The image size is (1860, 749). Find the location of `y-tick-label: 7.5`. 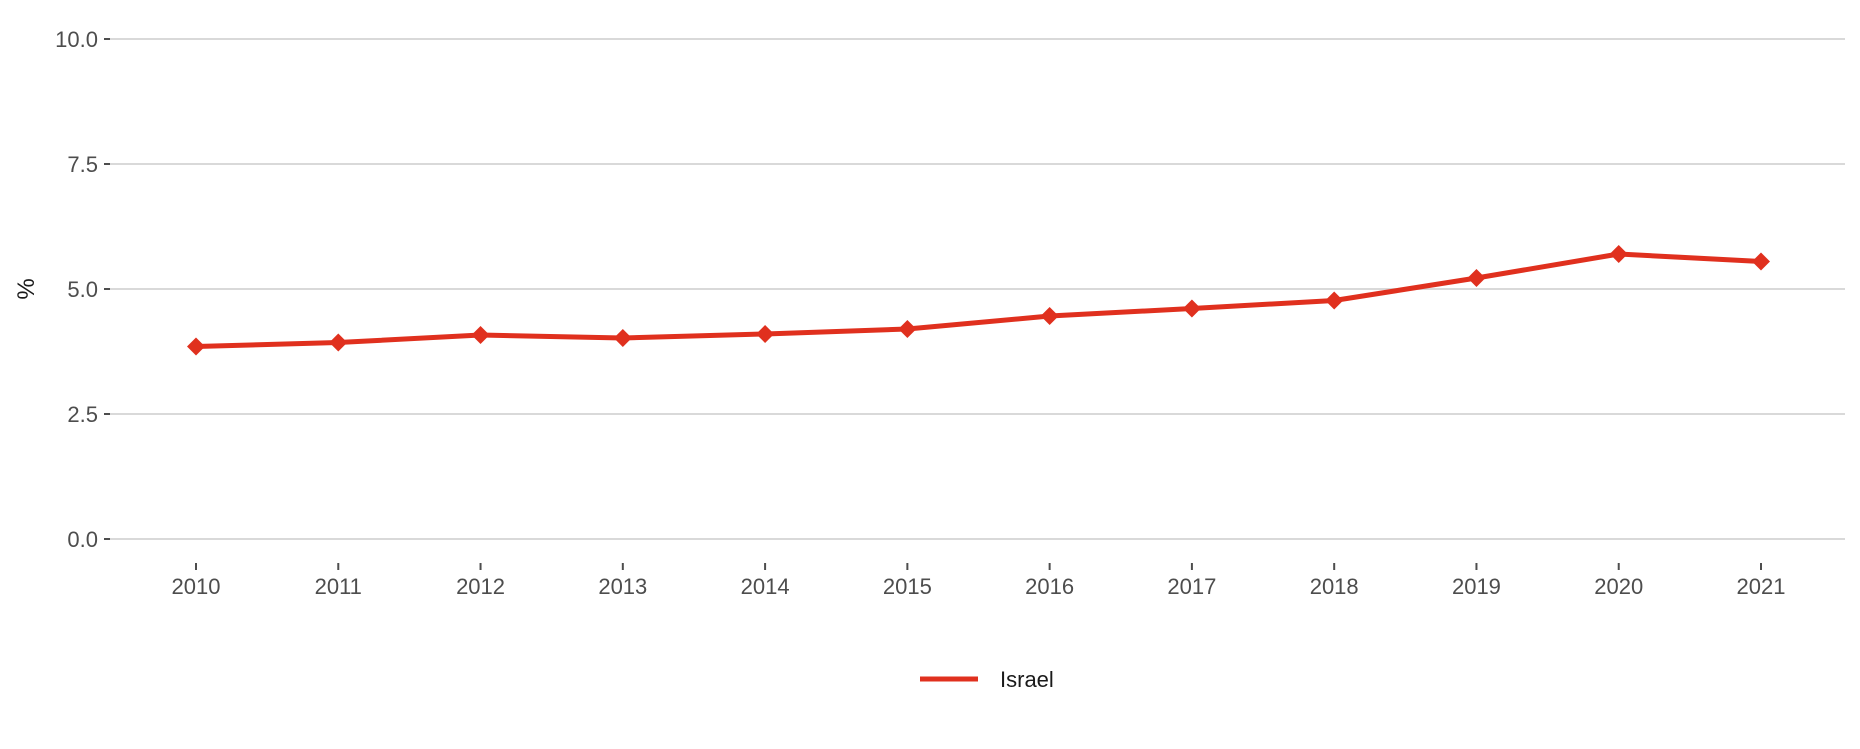

y-tick-label: 7.5 is located at coordinates (82, 164).